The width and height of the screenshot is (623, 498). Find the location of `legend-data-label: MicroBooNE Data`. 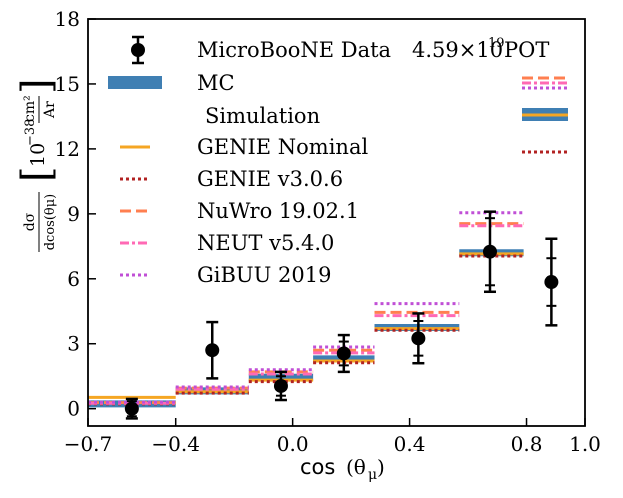

legend-data-label: MicroBooNE Data is located at coordinates (294, 50).